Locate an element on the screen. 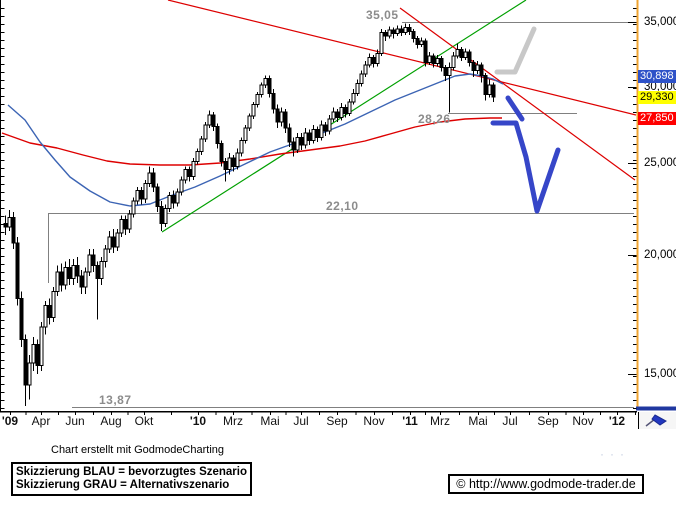 The image size is (676, 525). x-axis-label: Aug is located at coordinates (111, 421).